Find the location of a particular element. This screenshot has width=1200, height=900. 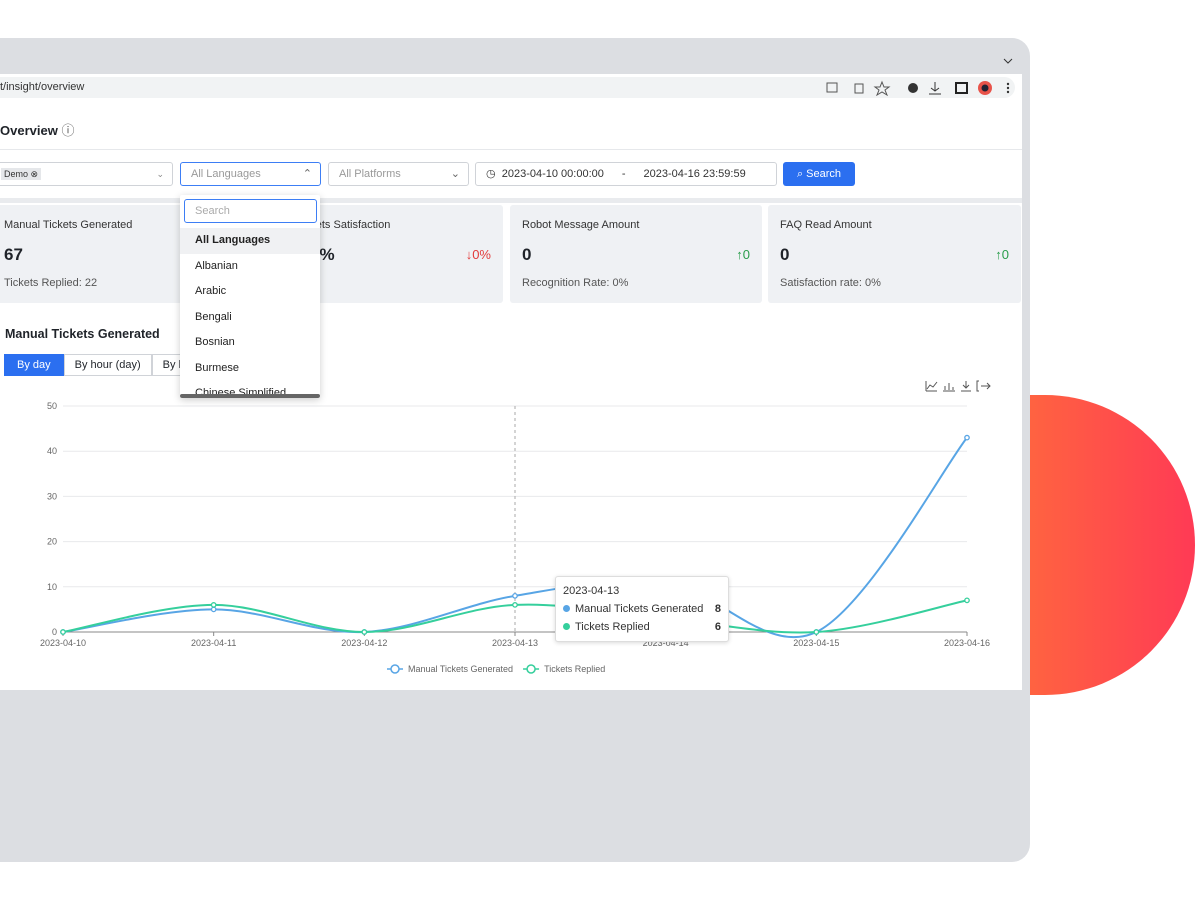

tooltip-row: Tickets Replied 6 is located at coordinates (642, 630).